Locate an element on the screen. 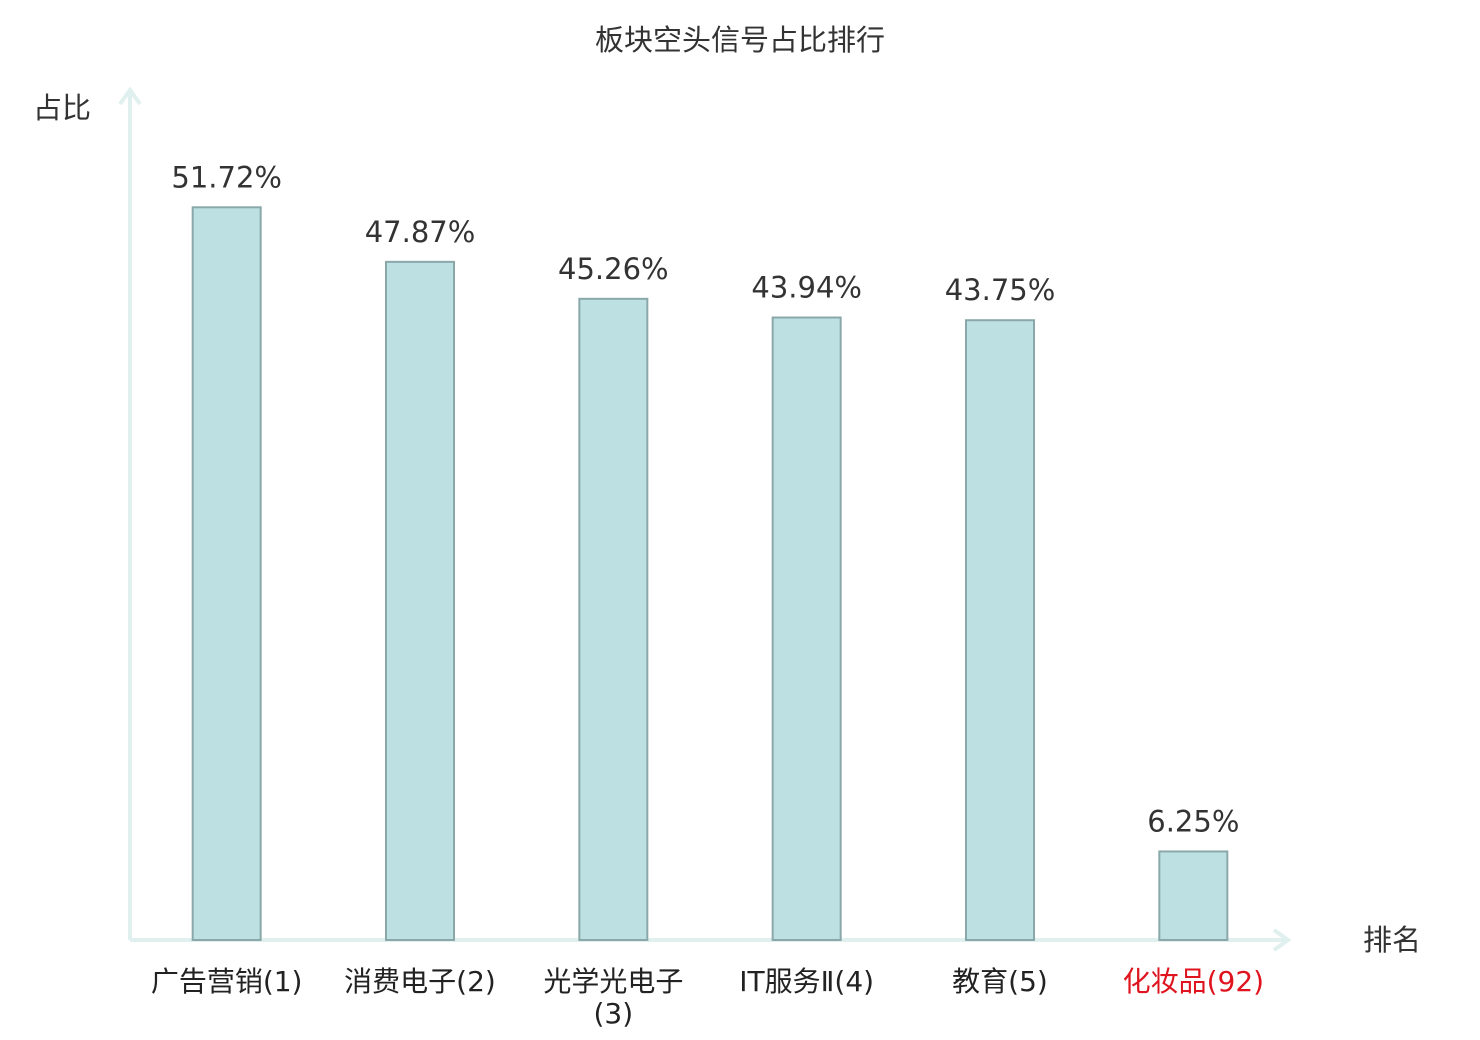  x-tick-label: 光学光电子(3) is located at coordinates (613, 997).